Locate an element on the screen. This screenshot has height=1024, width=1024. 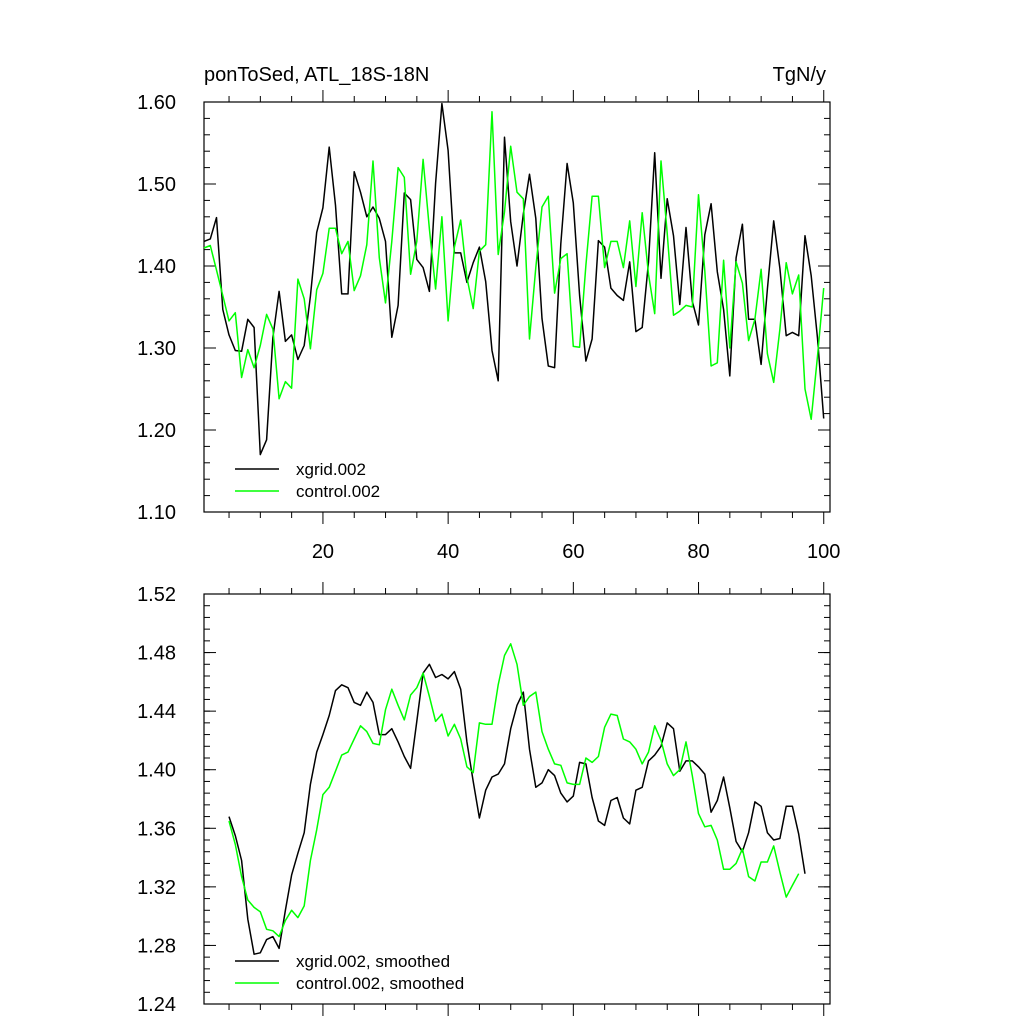
y-tick-label: 1.24 is located at coordinates (156, 1005).